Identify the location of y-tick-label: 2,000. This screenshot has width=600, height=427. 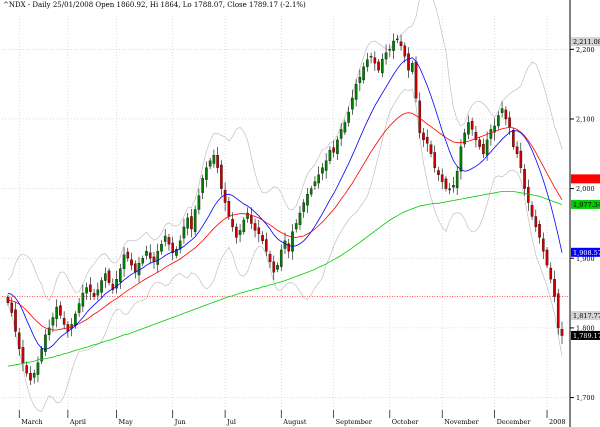
(585, 189).